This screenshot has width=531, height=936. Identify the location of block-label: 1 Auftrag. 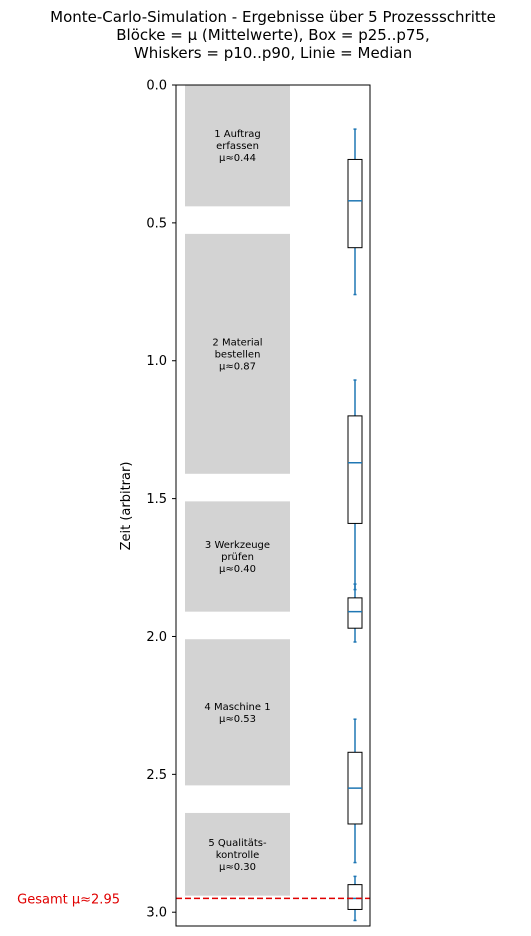
(237, 134).